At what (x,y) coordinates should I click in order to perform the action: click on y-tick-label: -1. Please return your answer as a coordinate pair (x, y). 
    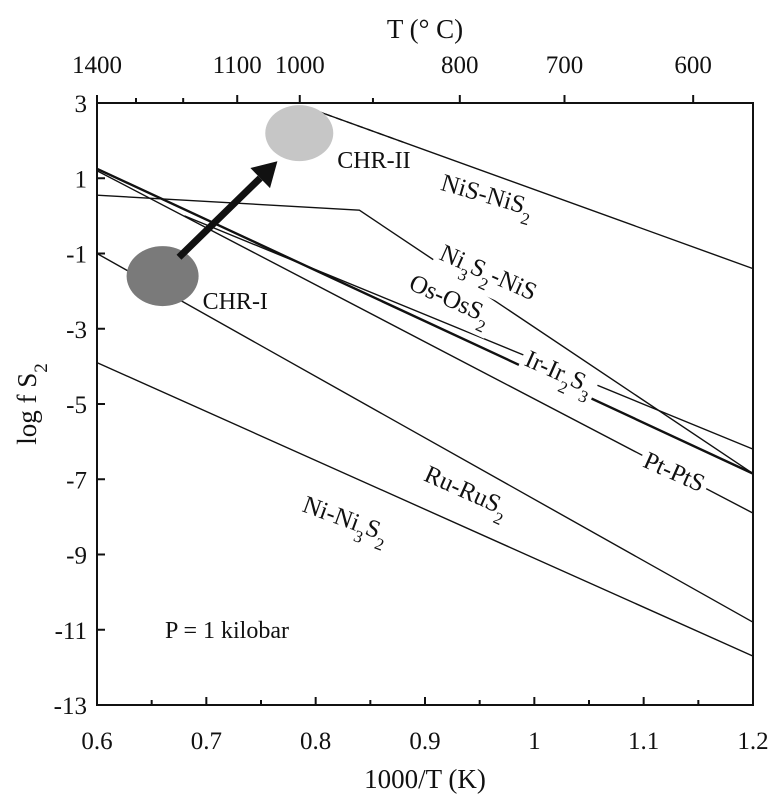
    Looking at the image, I should click on (76, 255).